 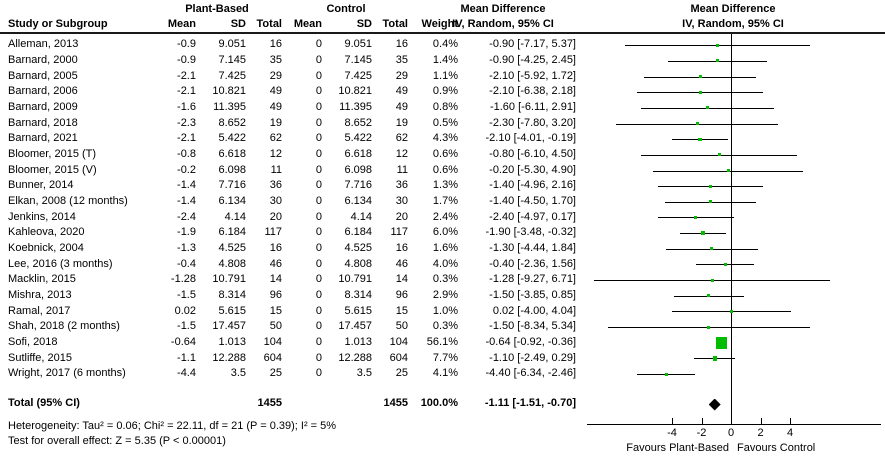 What do you see at coordinates (43, 138) in the screenshot?
I see `cell-study-name: Barnard, 2021` at bounding box center [43, 138].